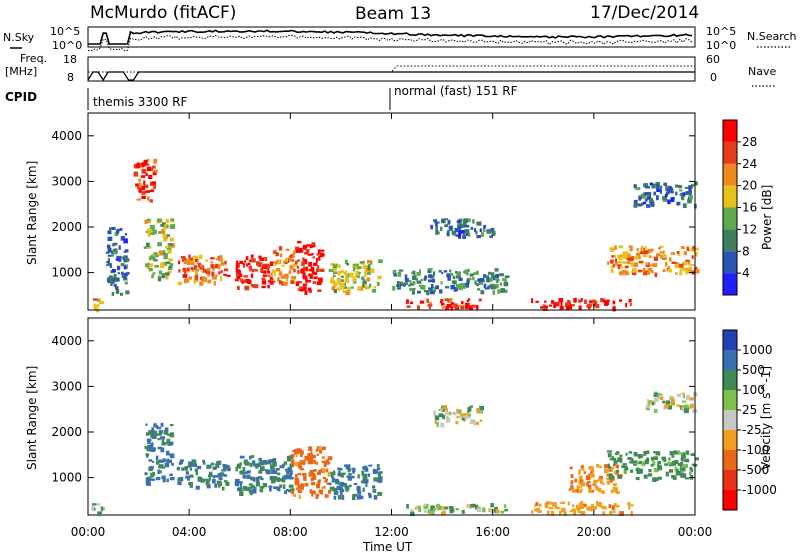 The width and height of the screenshot is (800, 554). What do you see at coordinates (594, 532) in the screenshot?
I see `xtick-label: 20:00` at bounding box center [594, 532].